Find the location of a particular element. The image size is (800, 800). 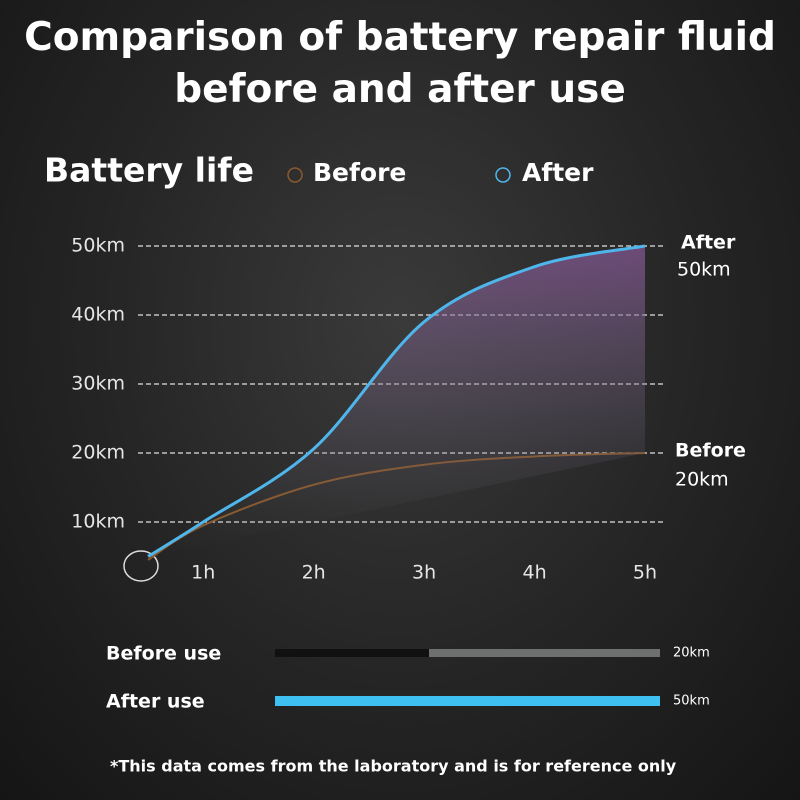

y-tick-label: 10km is located at coordinates (98, 522).